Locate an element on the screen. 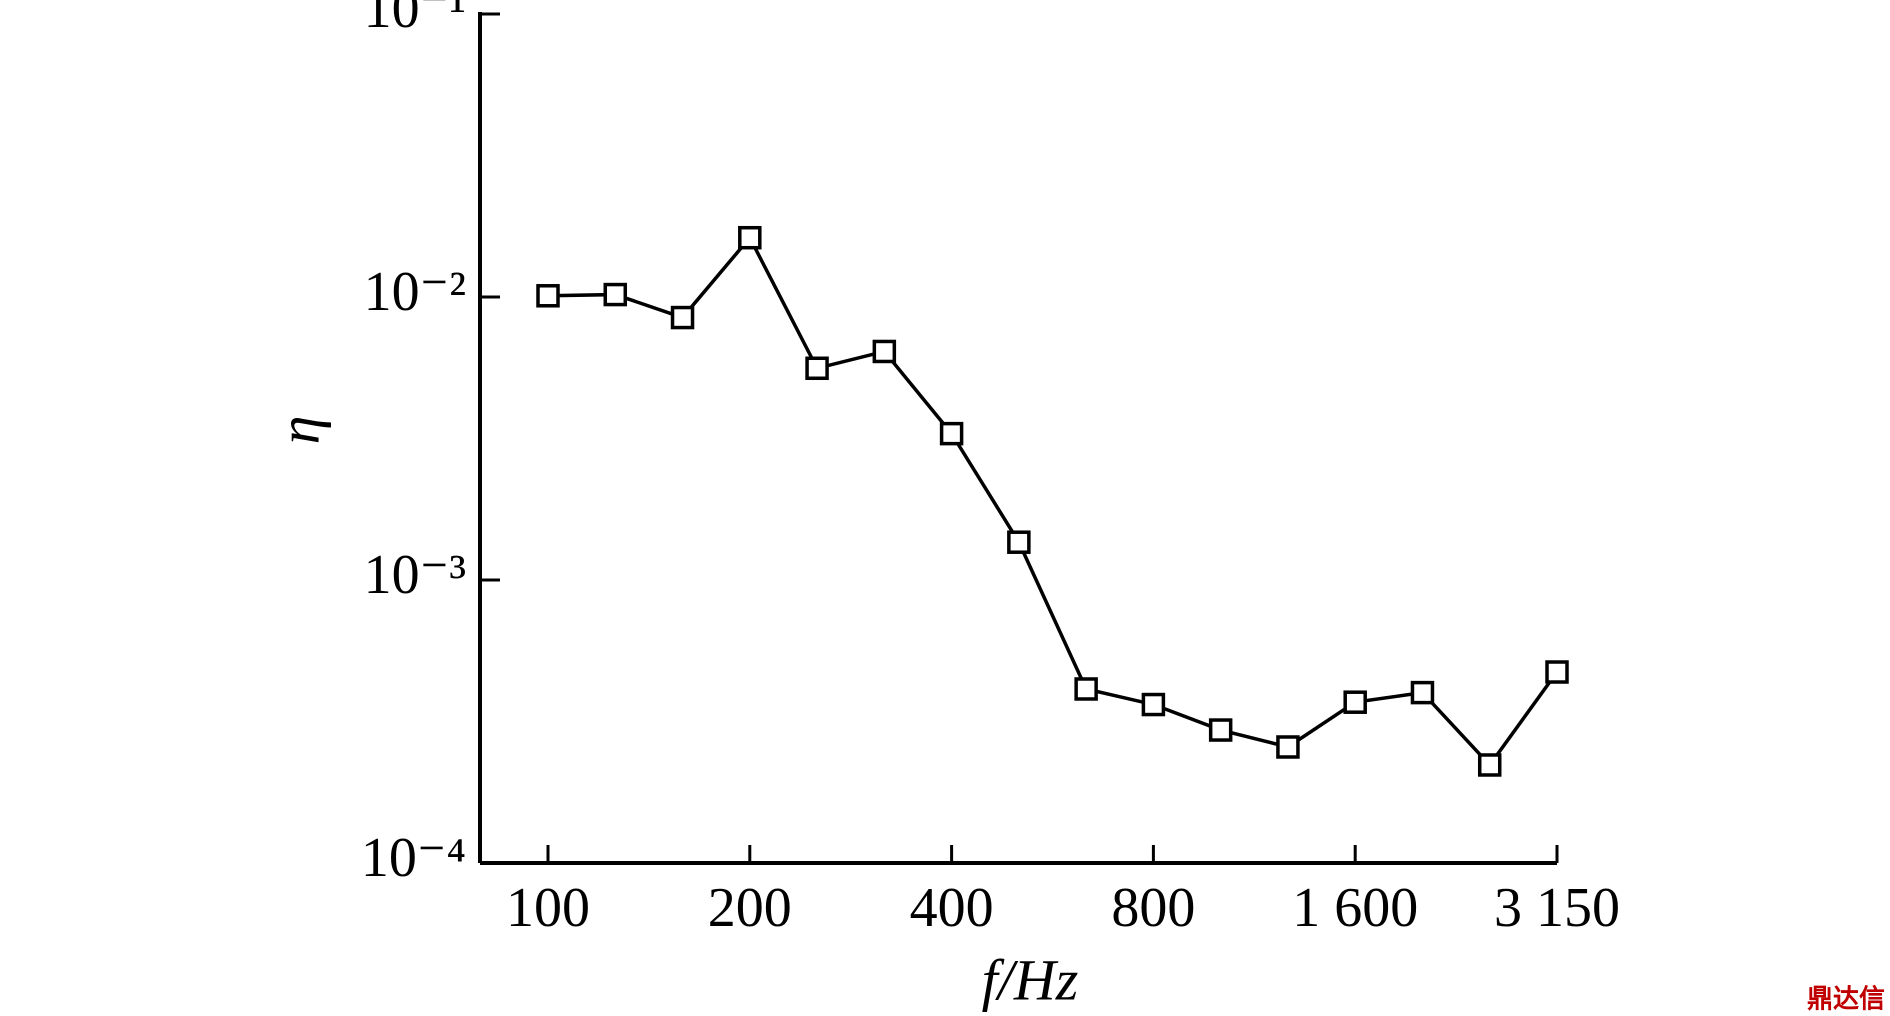  y-tick-label: 10⁻¹ is located at coordinates (415, 20).